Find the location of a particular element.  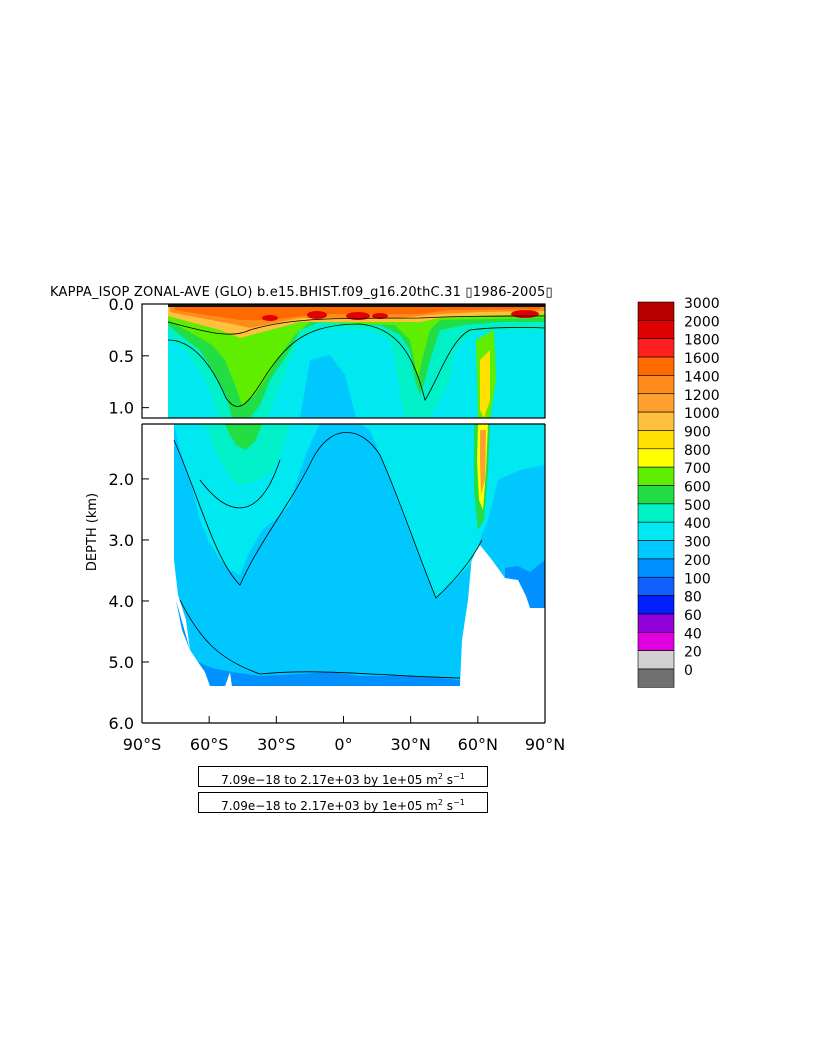

colorbar-label: 300 is located at coordinates (697, 543).